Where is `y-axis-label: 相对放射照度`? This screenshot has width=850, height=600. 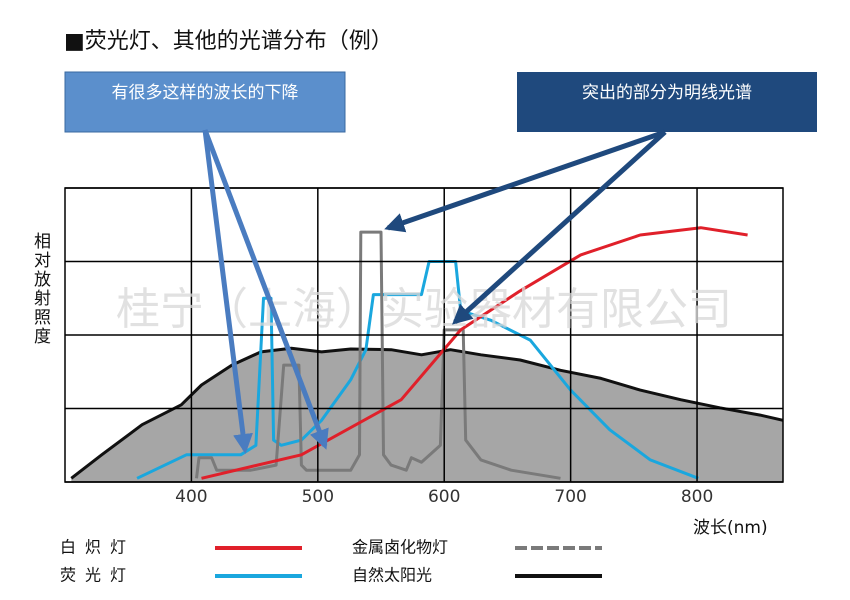 y-axis-label: 相对放射照度 is located at coordinates (40, 289).